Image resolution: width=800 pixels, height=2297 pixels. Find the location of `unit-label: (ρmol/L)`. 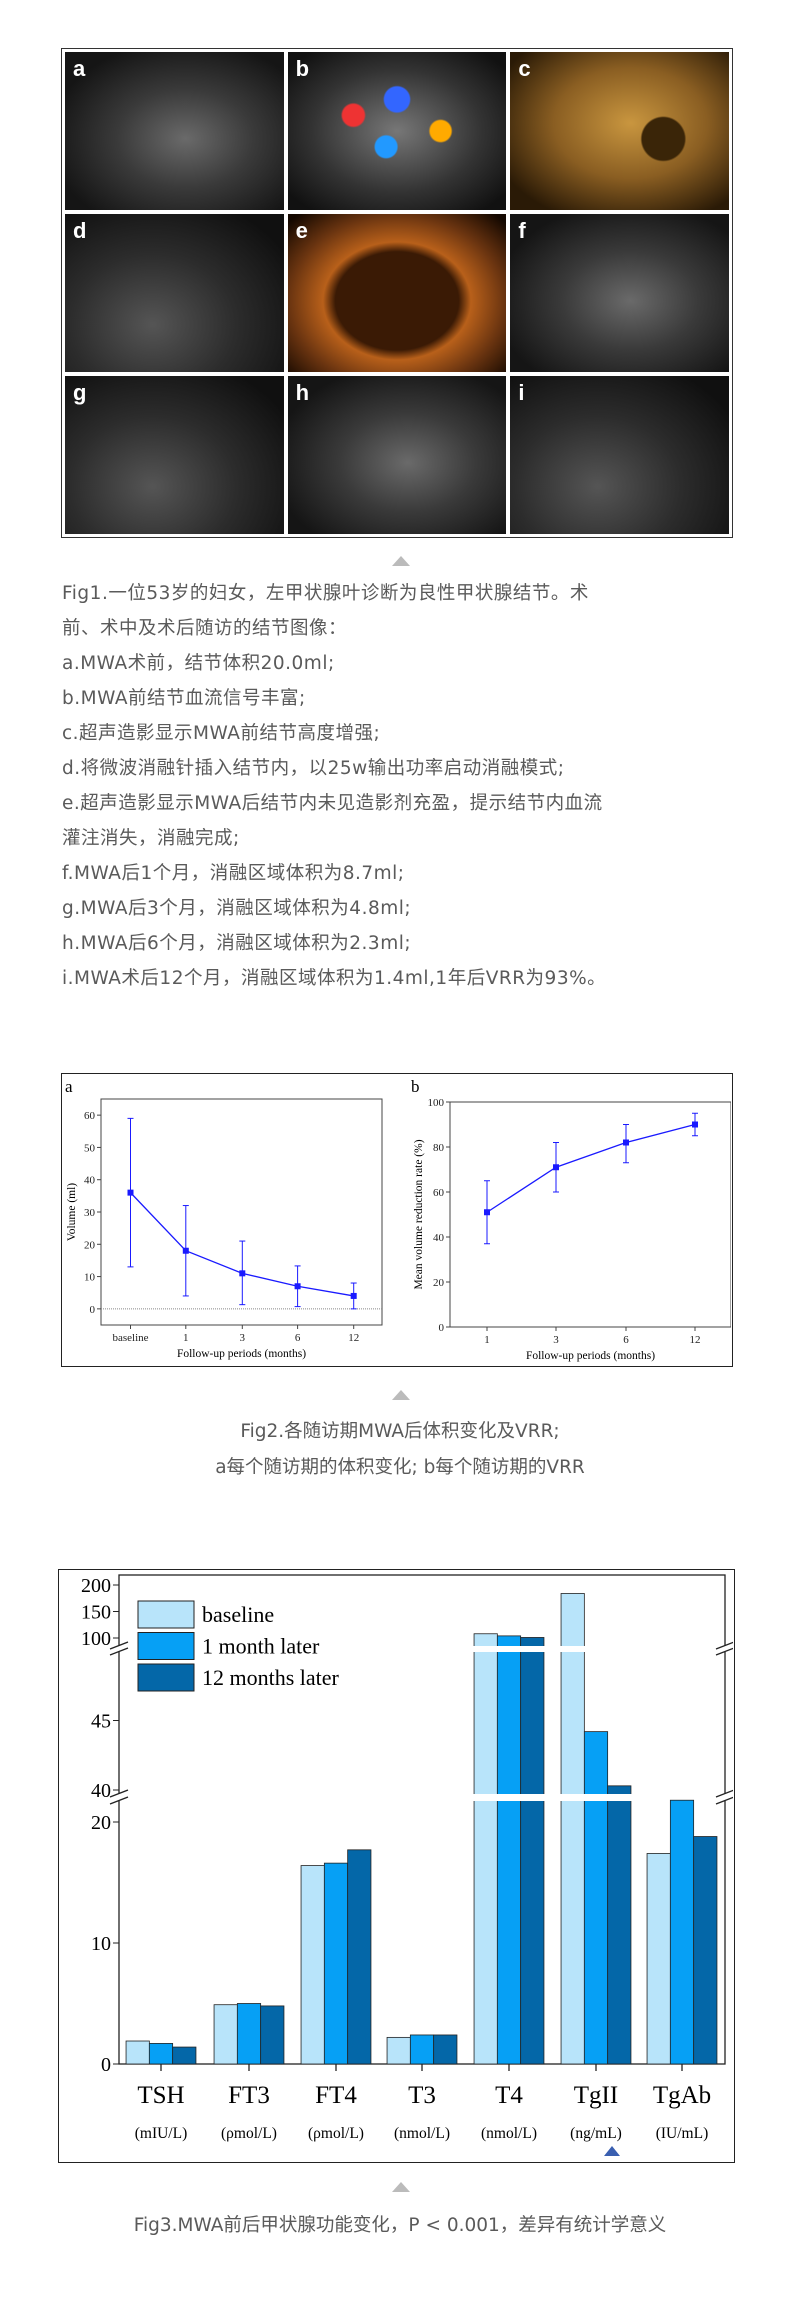

unit-label: (ρmol/L) is located at coordinates (249, 2133).